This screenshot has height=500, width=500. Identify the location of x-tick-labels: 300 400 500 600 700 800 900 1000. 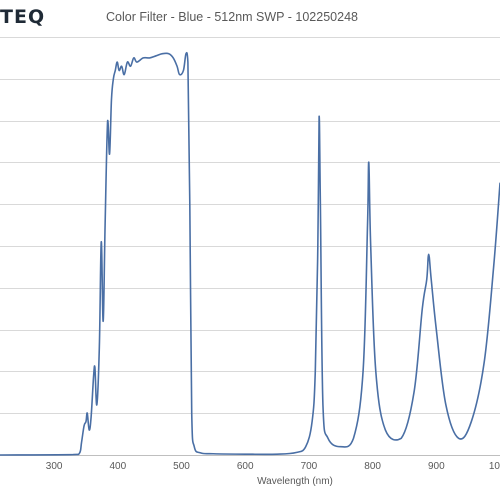
(273, 466).